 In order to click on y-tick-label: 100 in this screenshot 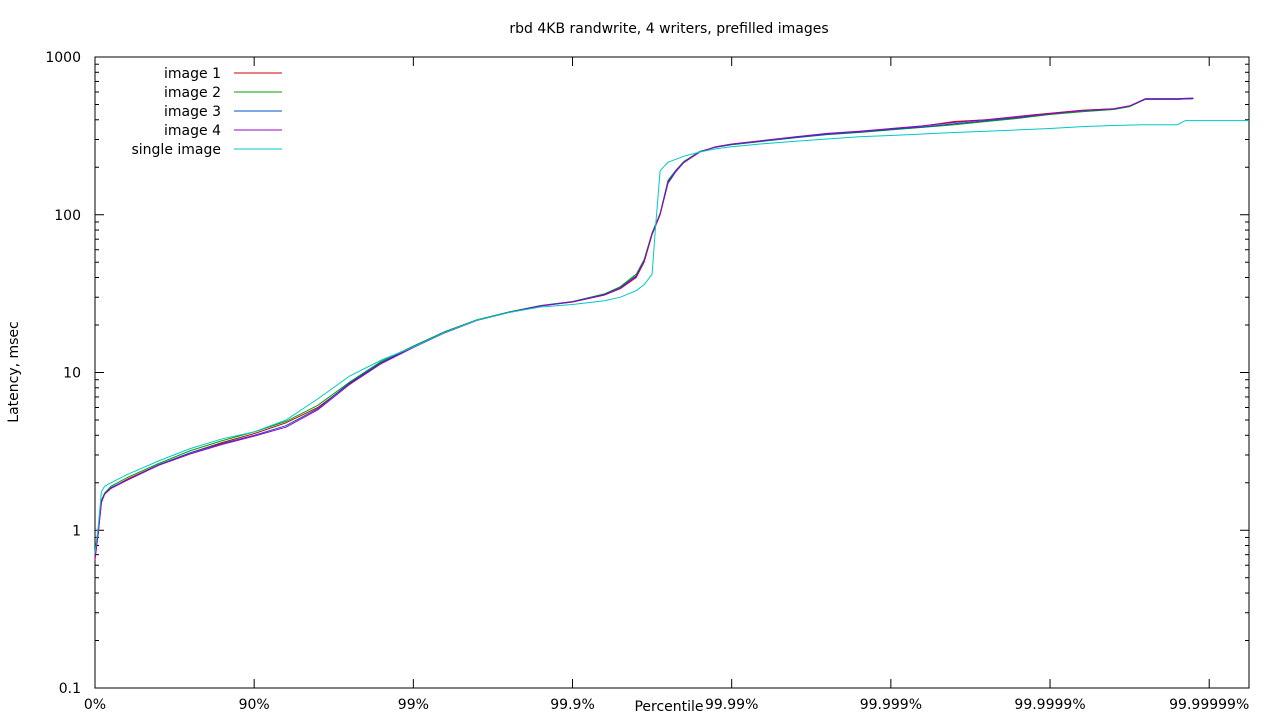, I will do `click(67, 216)`.